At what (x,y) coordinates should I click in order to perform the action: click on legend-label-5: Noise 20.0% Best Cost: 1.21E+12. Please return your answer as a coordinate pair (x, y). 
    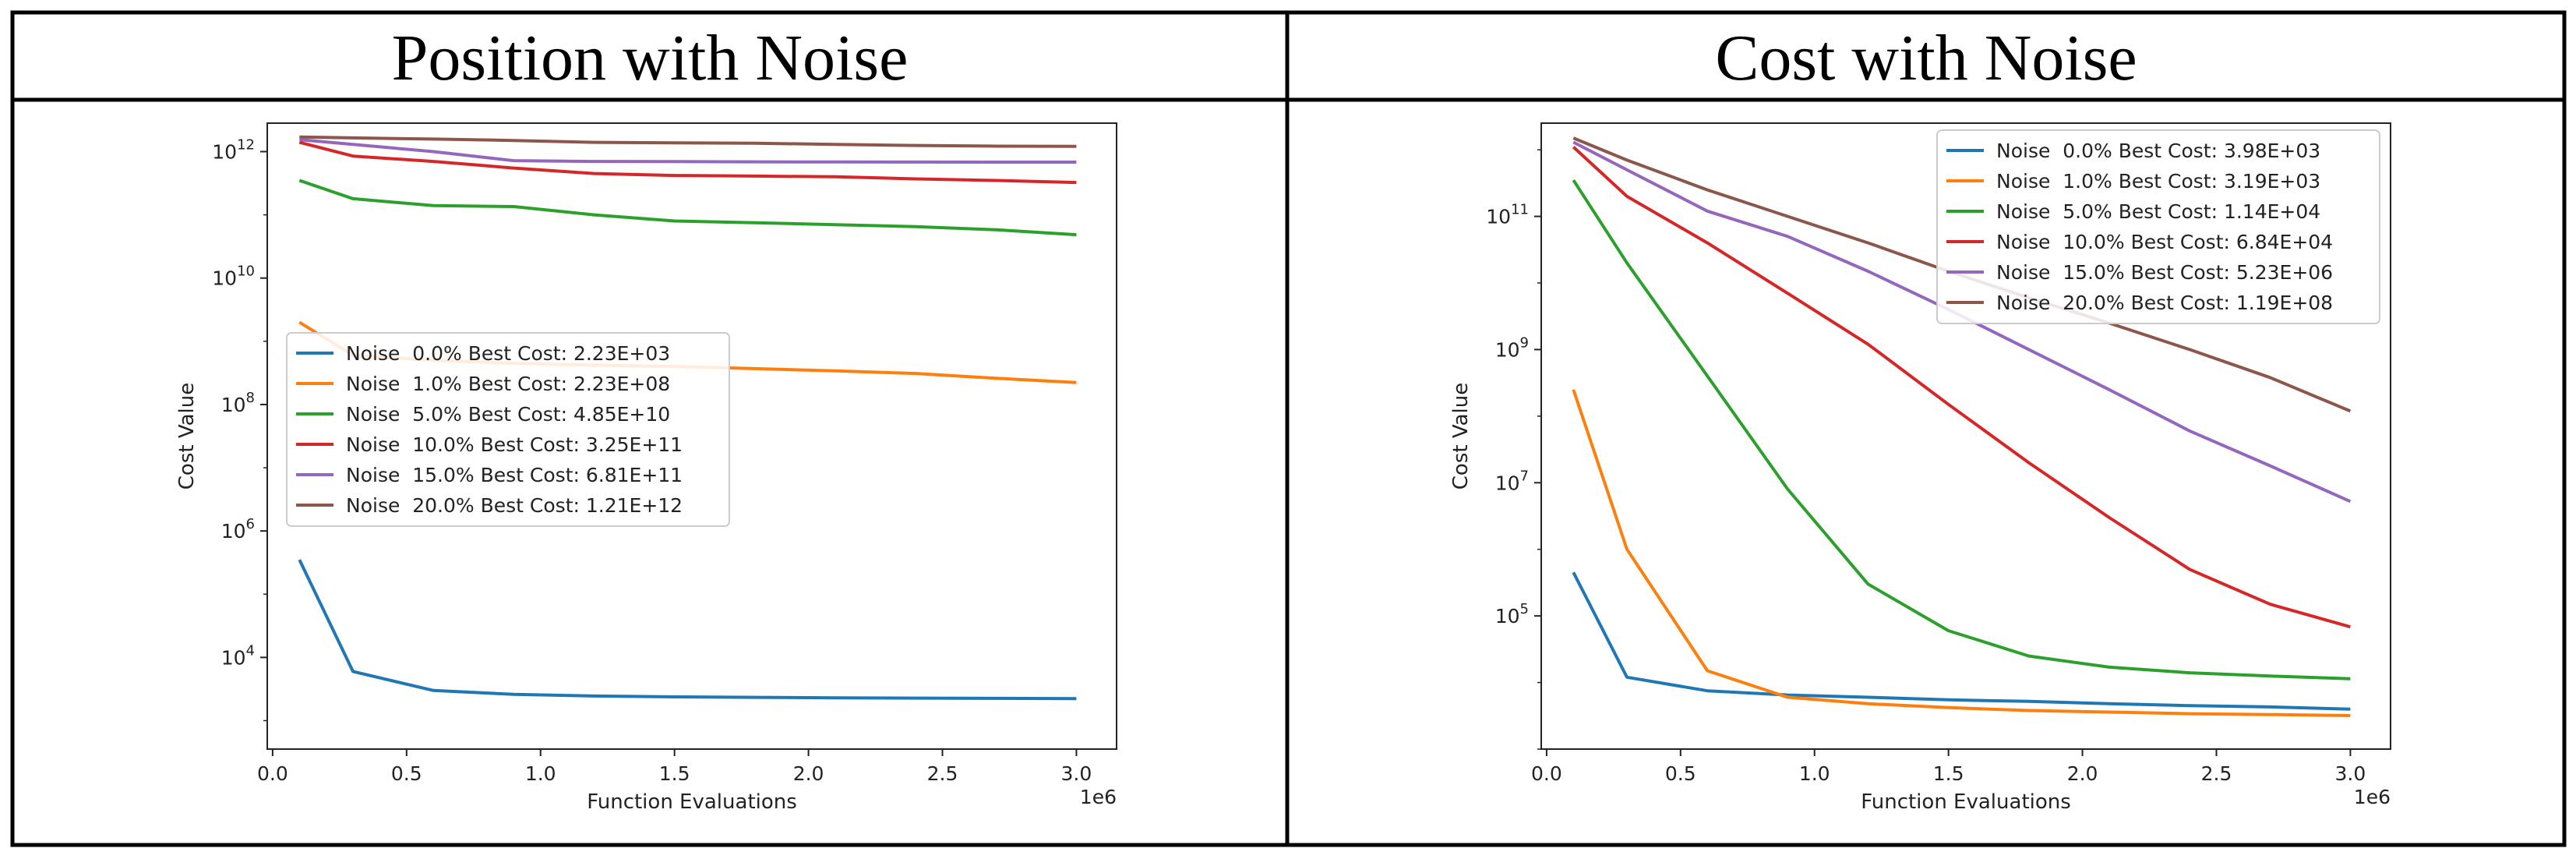
    Looking at the image, I should click on (514, 505).